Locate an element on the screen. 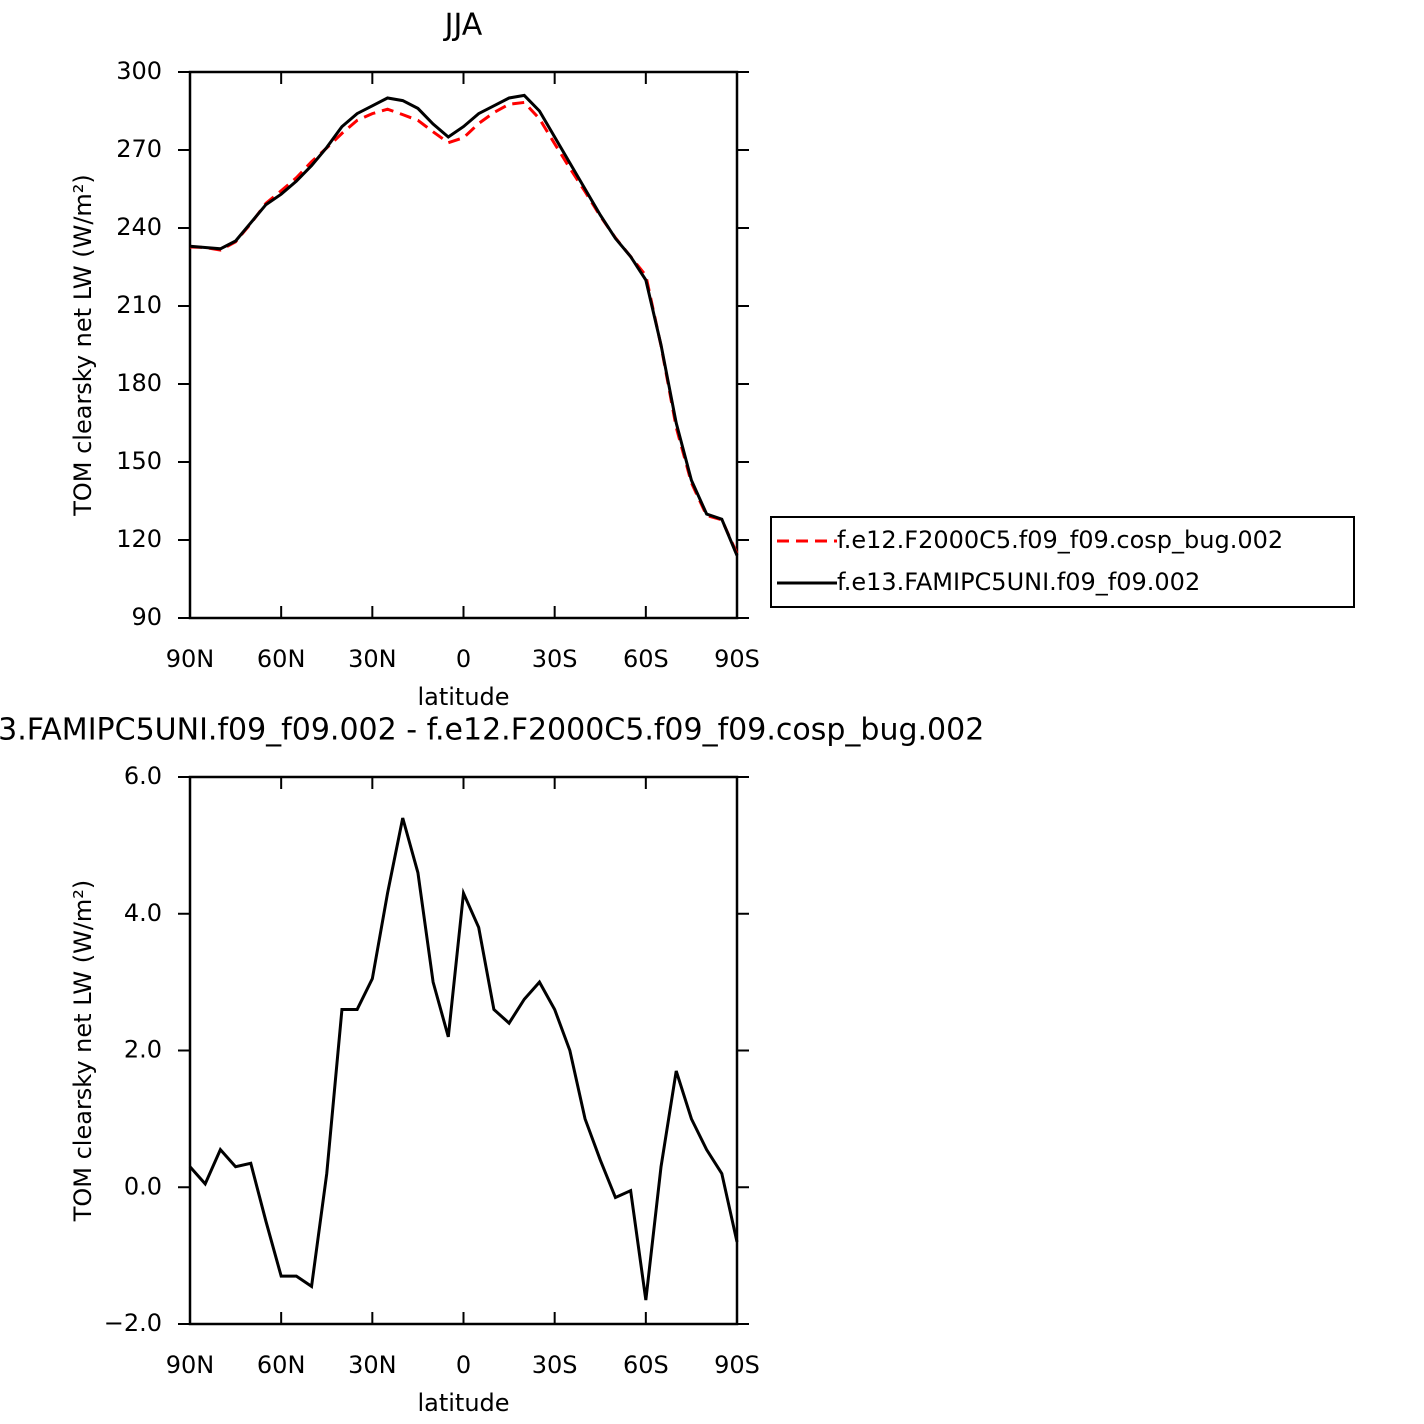 Image resolution: width=1424 pixels, height=1424 pixels. y-tick-label: 6.0 is located at coordinates (143, 776).